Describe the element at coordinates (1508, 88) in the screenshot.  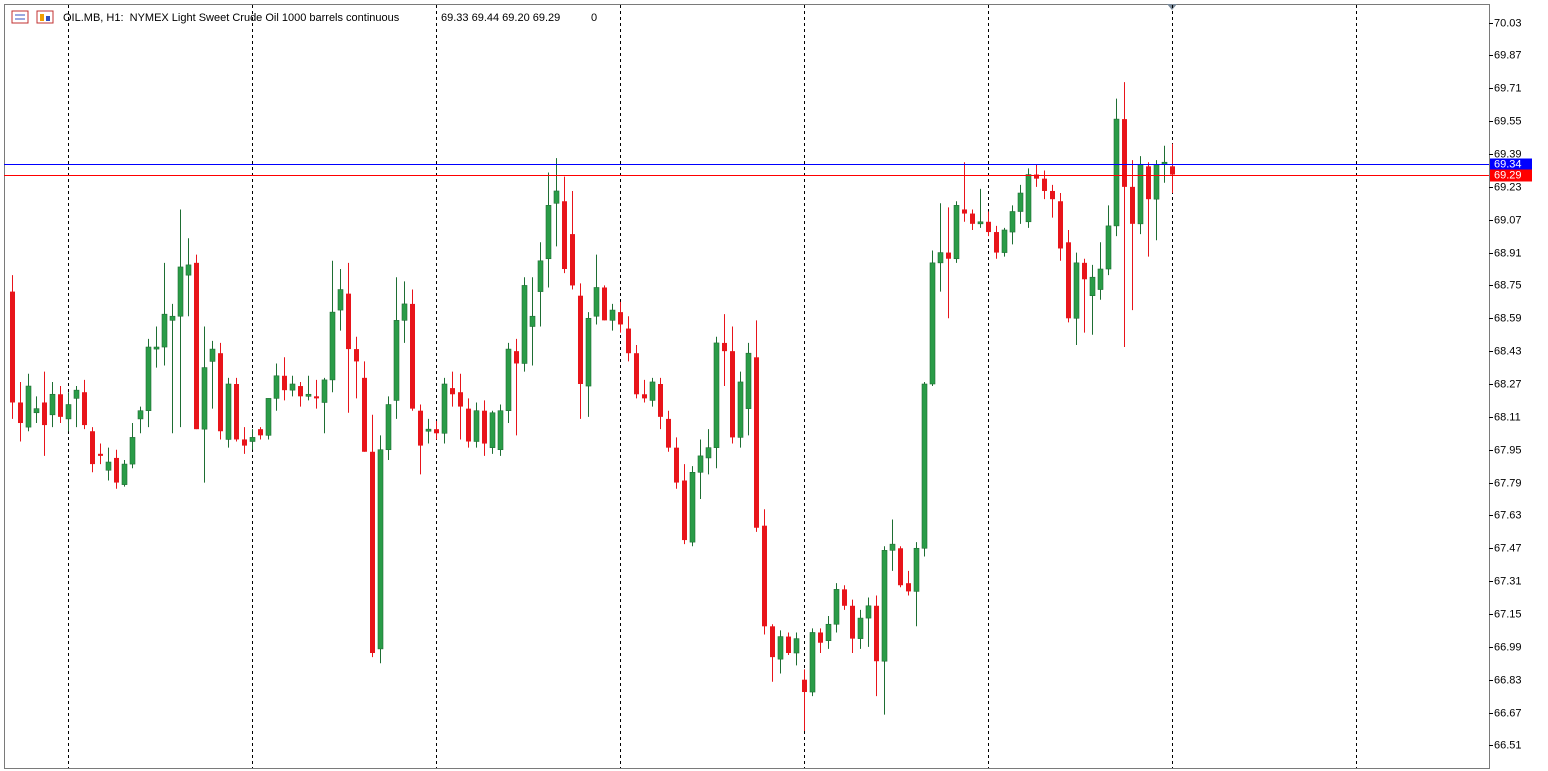
I see `y-tick-label: 69.71` at that location.